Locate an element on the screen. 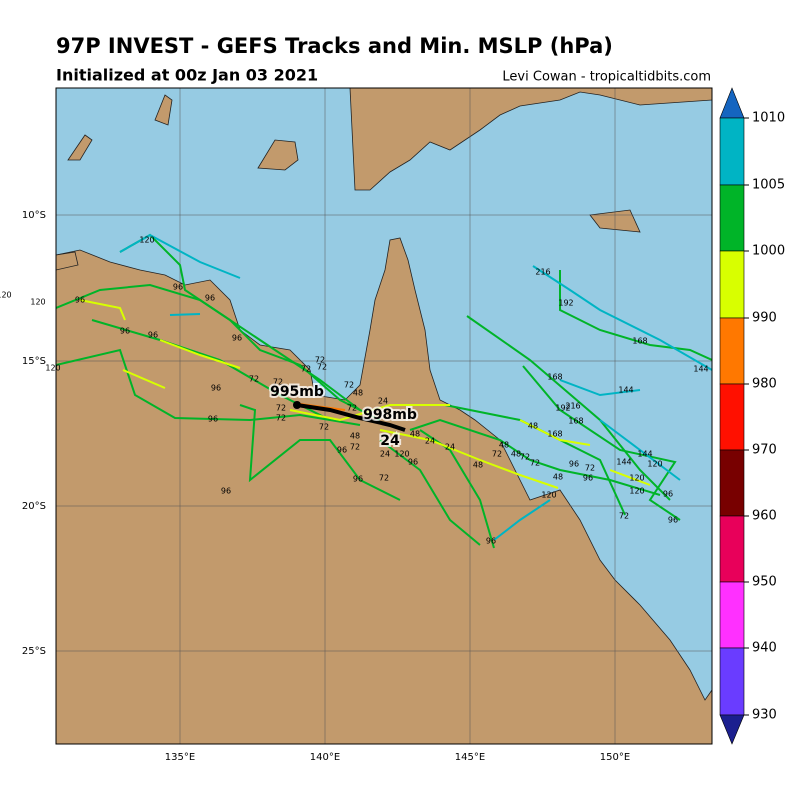 The width and height of the screenshot is (800, 804). lon-label: 140°E is located at coordinates (325, 757).